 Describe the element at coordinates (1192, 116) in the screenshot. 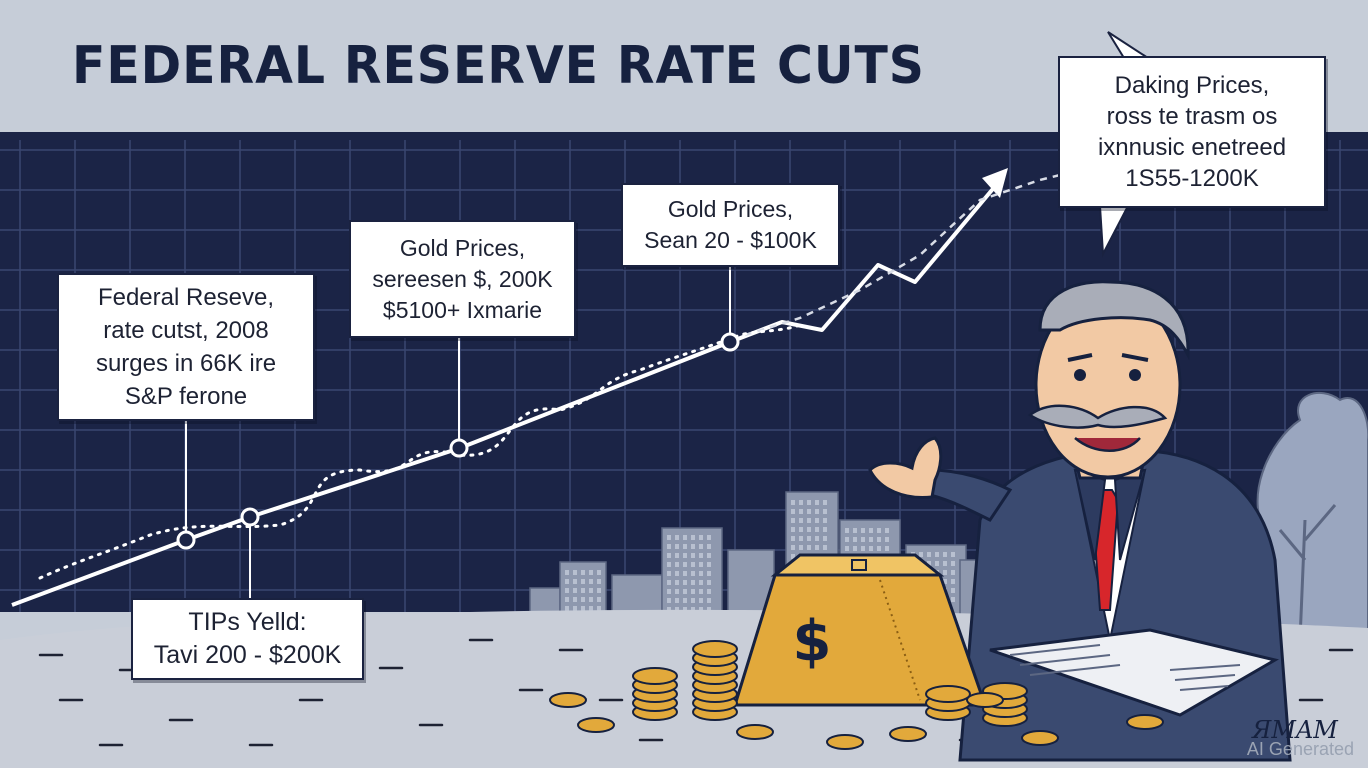

I see `speech-line: ross te trasm os` at that location.